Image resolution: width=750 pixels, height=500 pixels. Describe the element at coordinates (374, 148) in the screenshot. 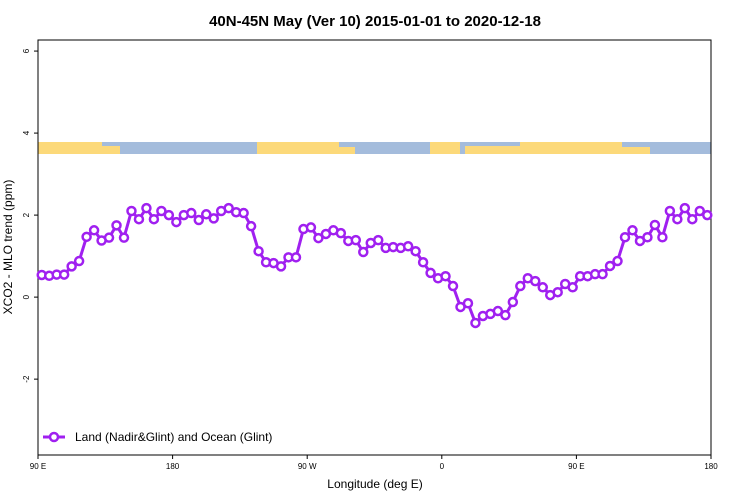

I see `land-ocean-band` at that location.